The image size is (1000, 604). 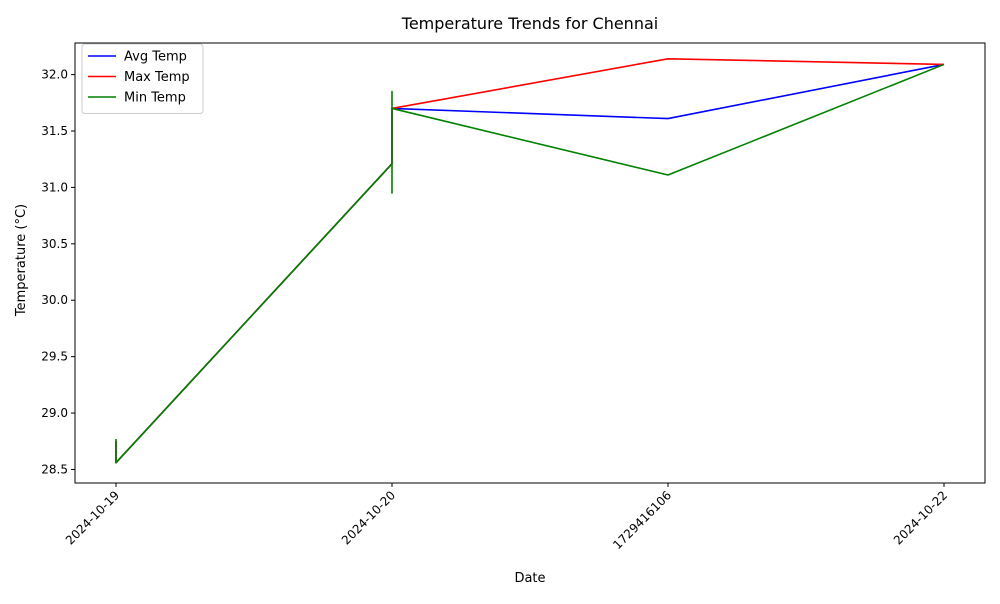 I want to click on y-tick-label: 31.0, so click(x=54, y=187).